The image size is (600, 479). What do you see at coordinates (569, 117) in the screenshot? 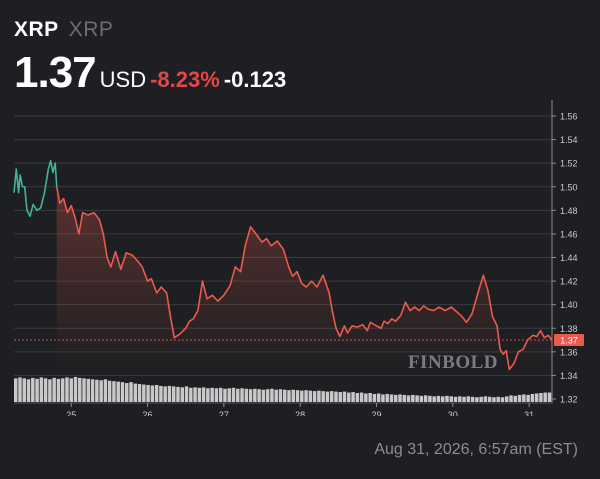
I see `y-tick-label: 1.56` at bounding box center [569, 117].